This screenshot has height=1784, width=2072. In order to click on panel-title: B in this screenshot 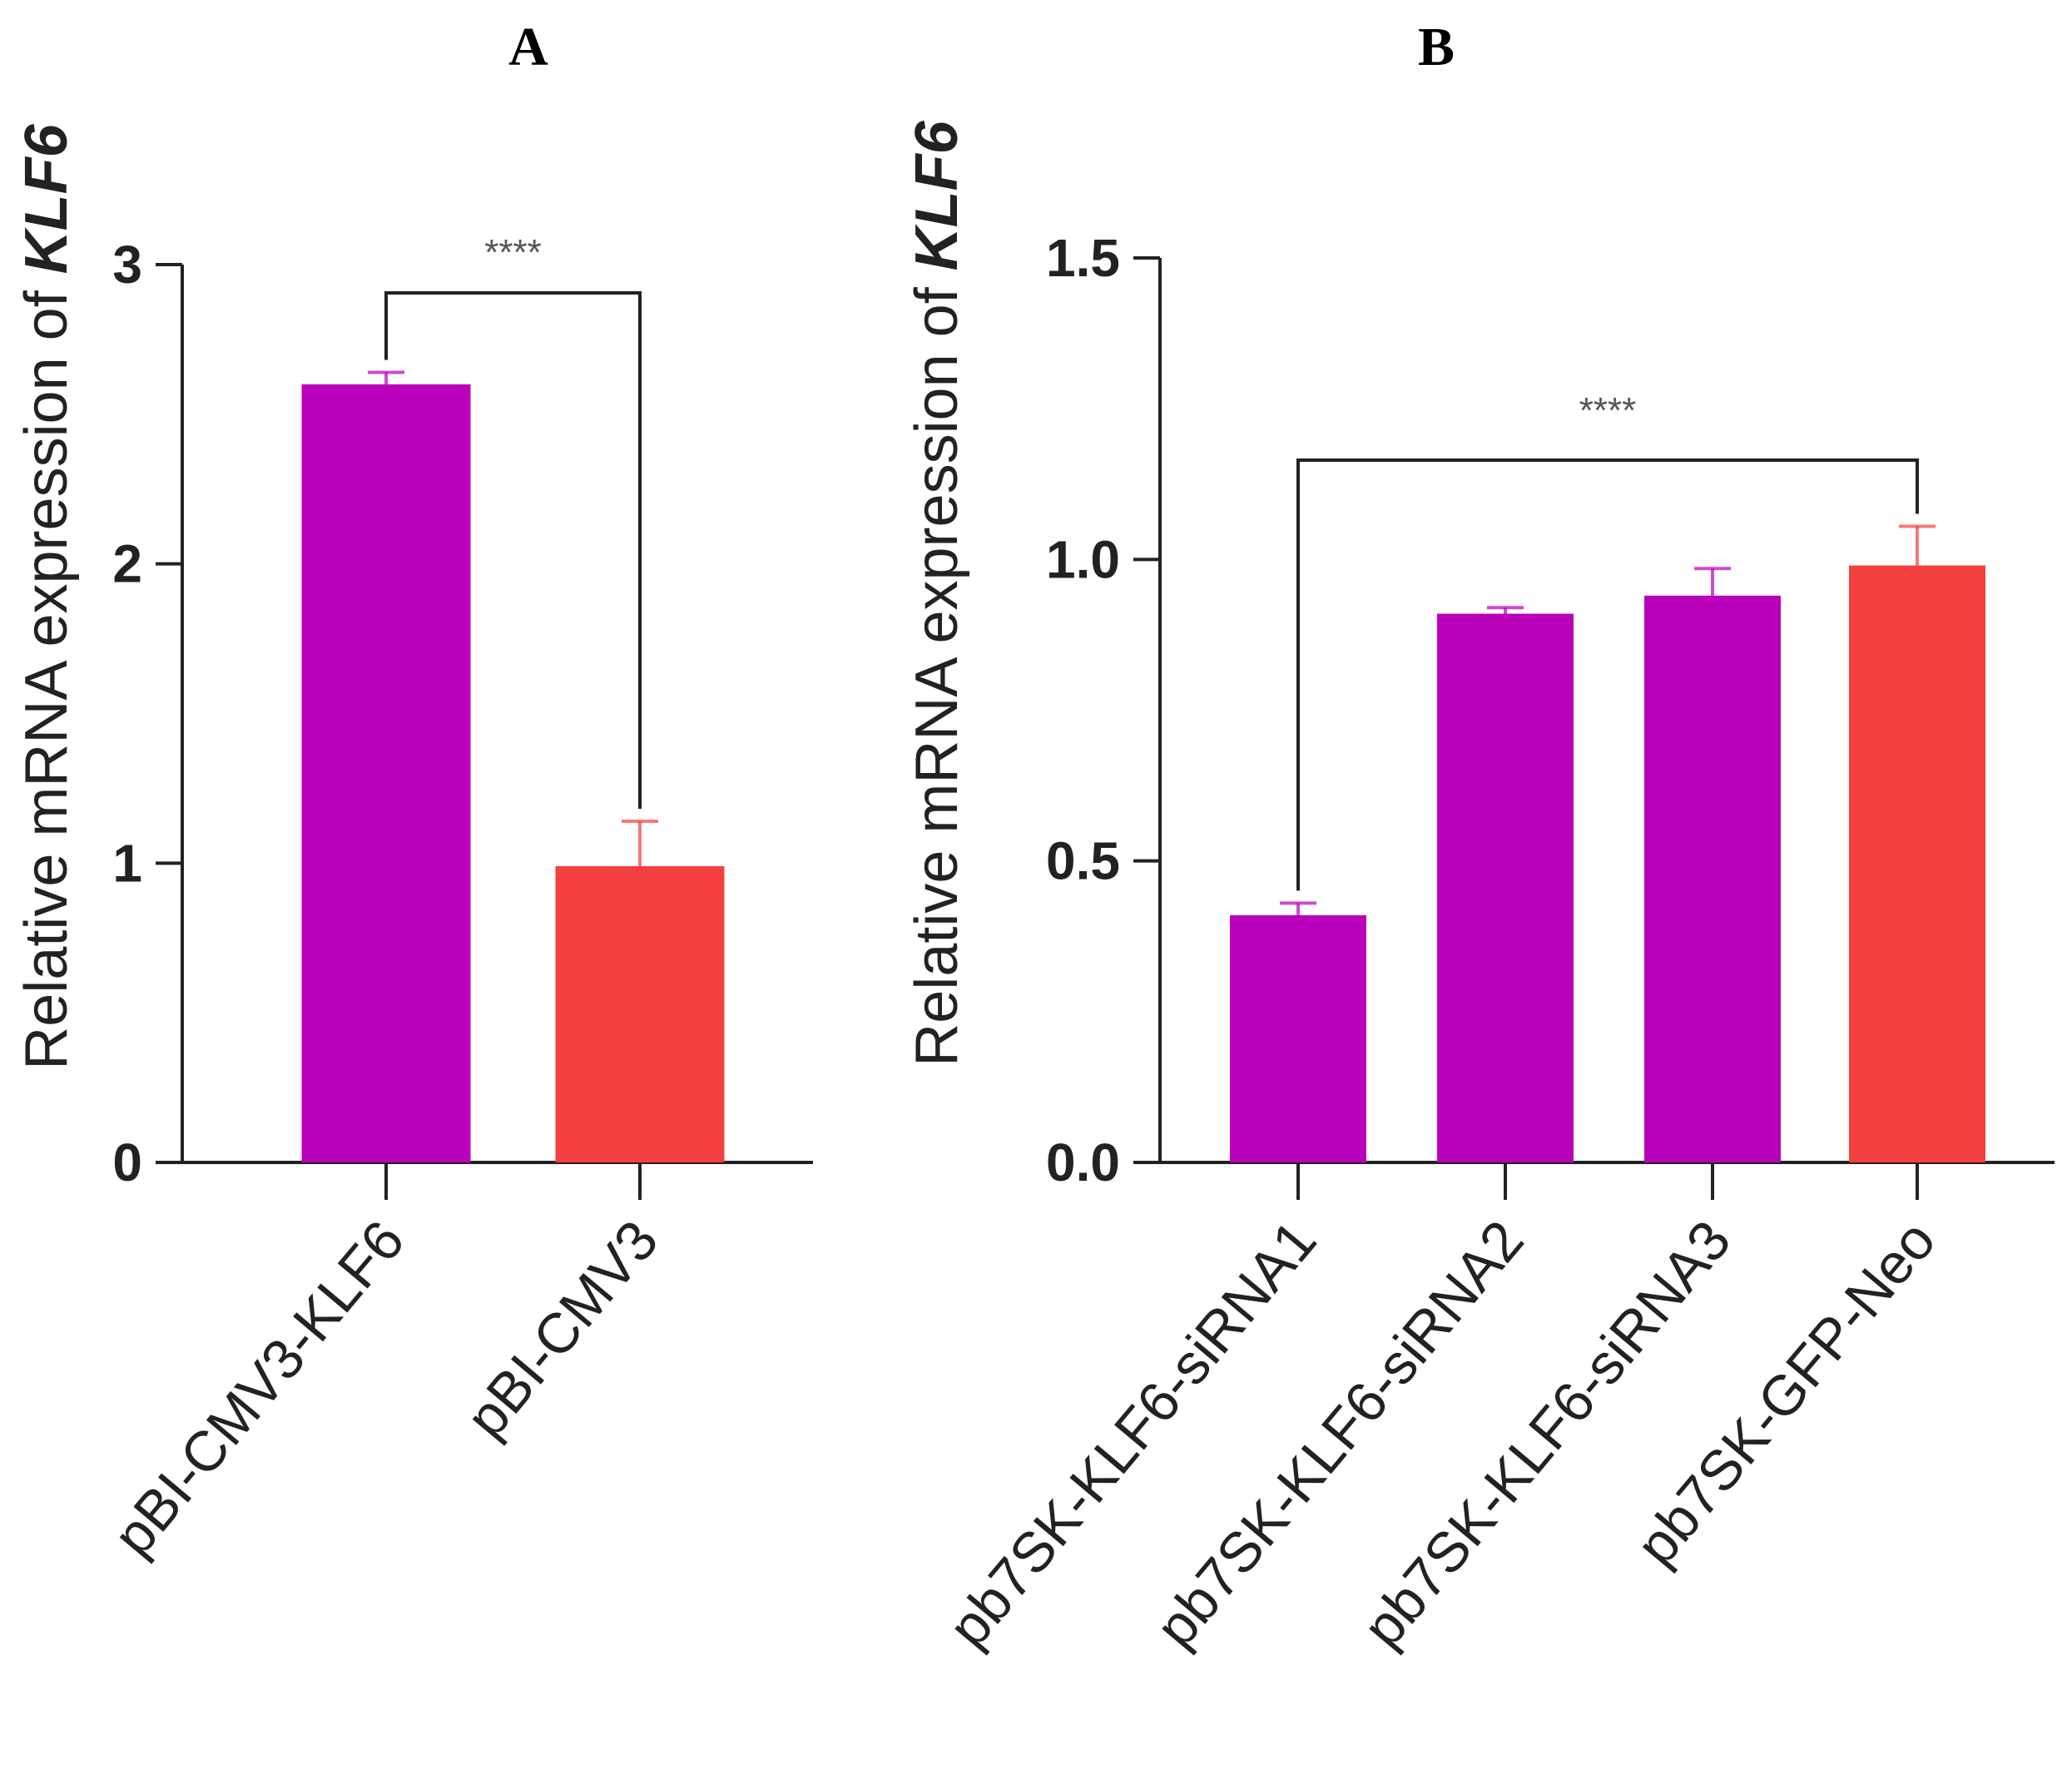, I will do `click(1436, 47)`.